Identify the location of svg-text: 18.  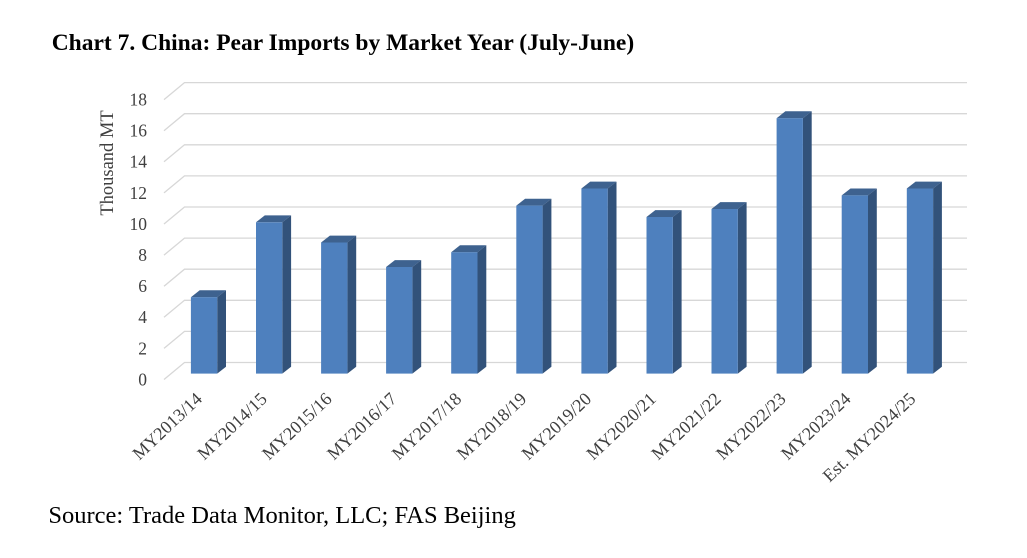
(139, 100).